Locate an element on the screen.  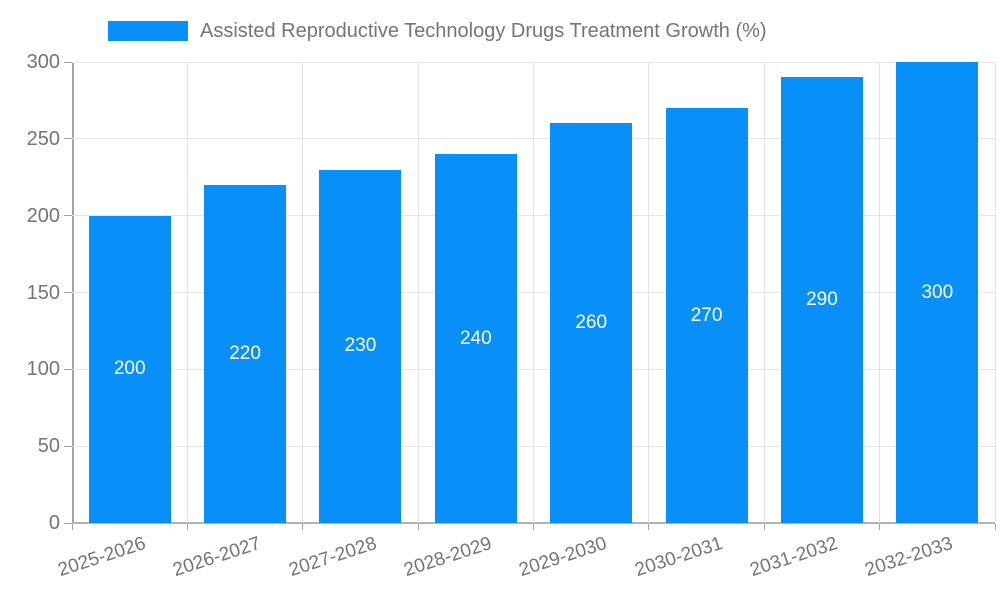
x-axis-tick-label: 2028-2029 is located at coordinates (448, 557).